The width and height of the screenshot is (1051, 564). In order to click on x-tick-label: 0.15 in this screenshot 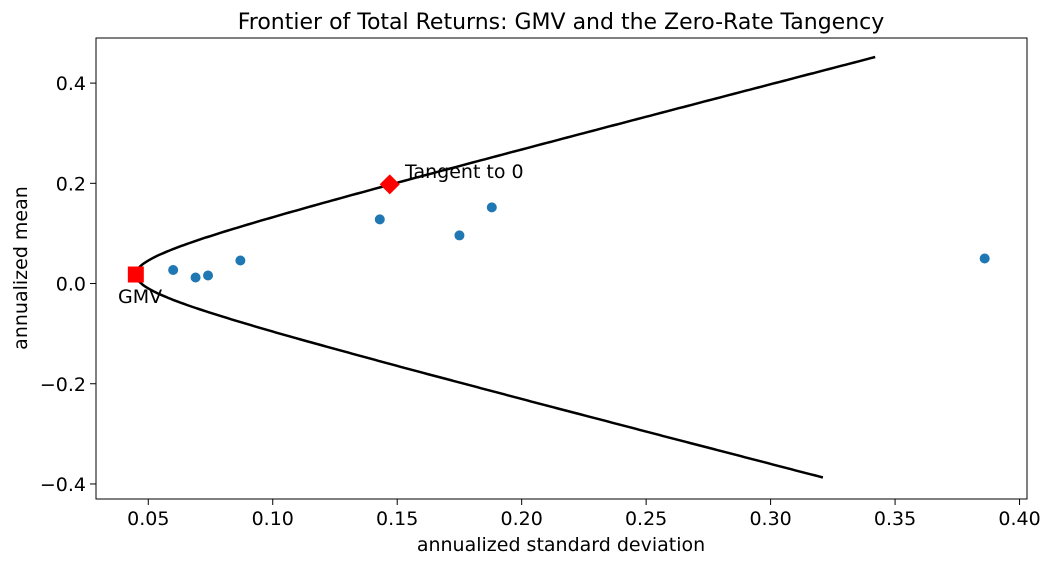, I will do `click(397, 519)`.